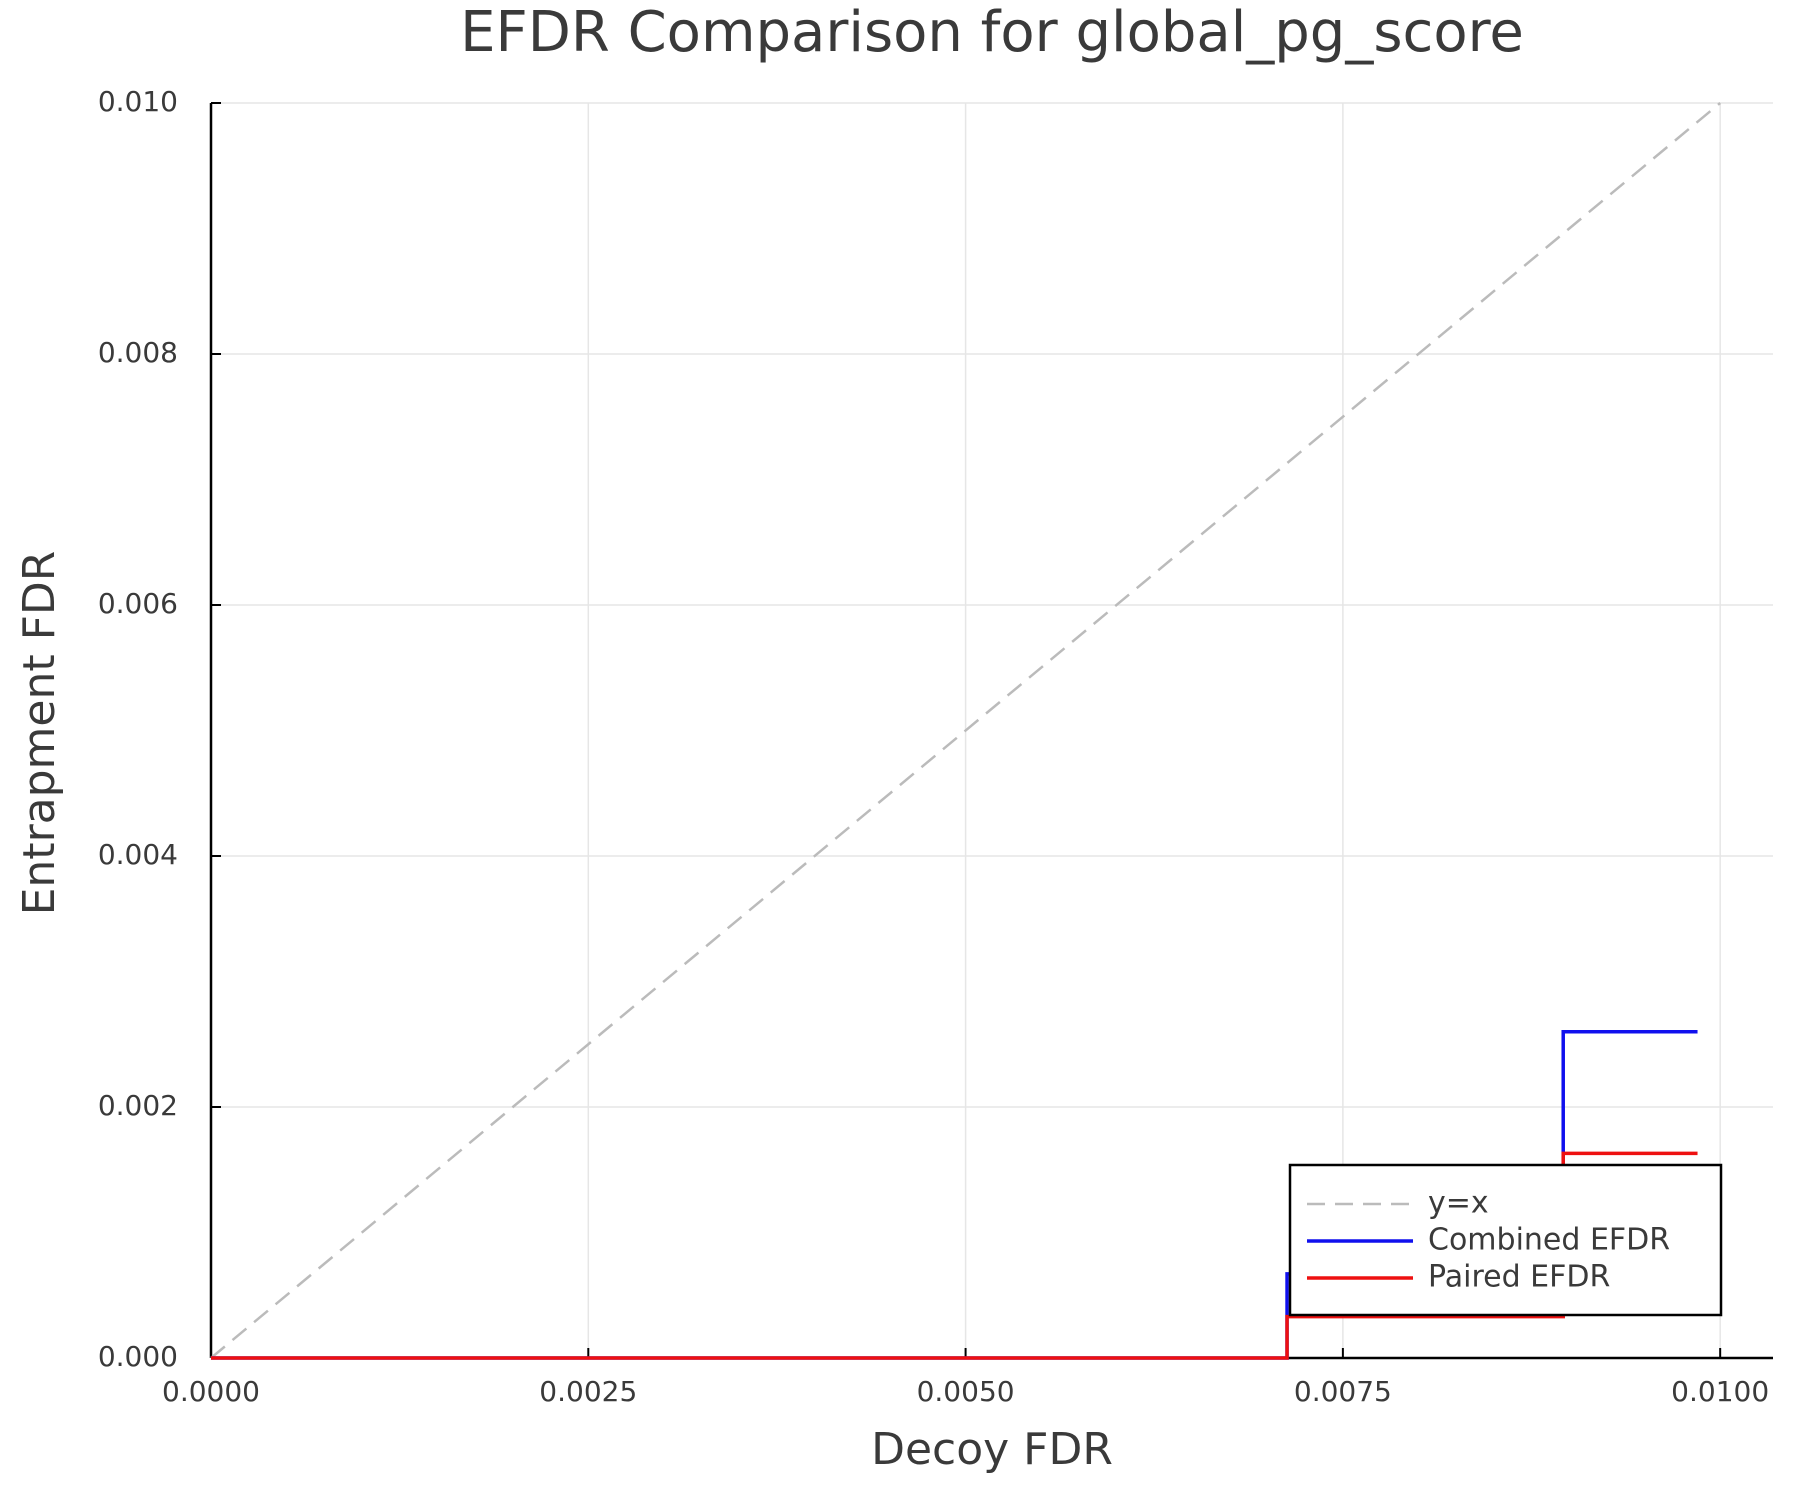  Describe the element at coordinates (138, 352) in the screenshot. I see `y-tick-label: 0.008` at that location.